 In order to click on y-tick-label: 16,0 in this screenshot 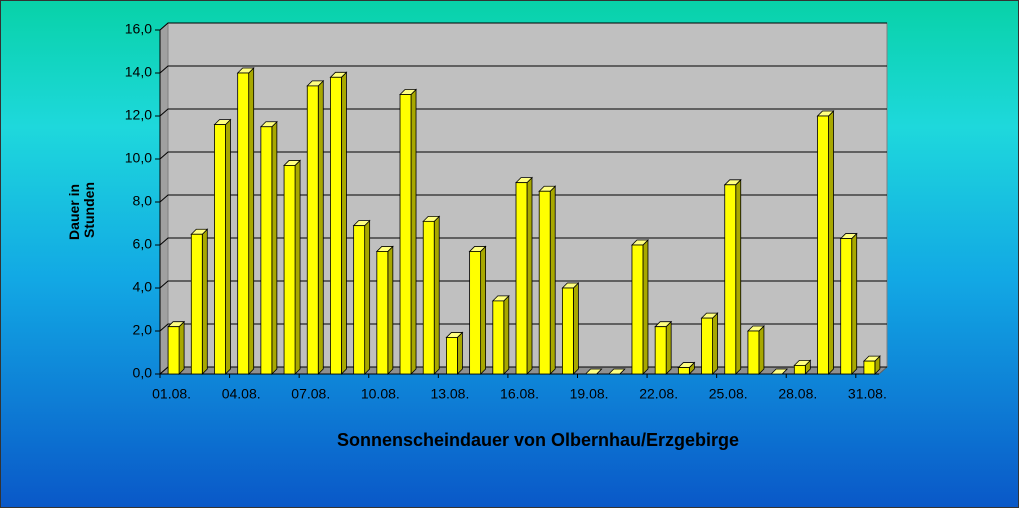, I will do `click(138, 29)`.